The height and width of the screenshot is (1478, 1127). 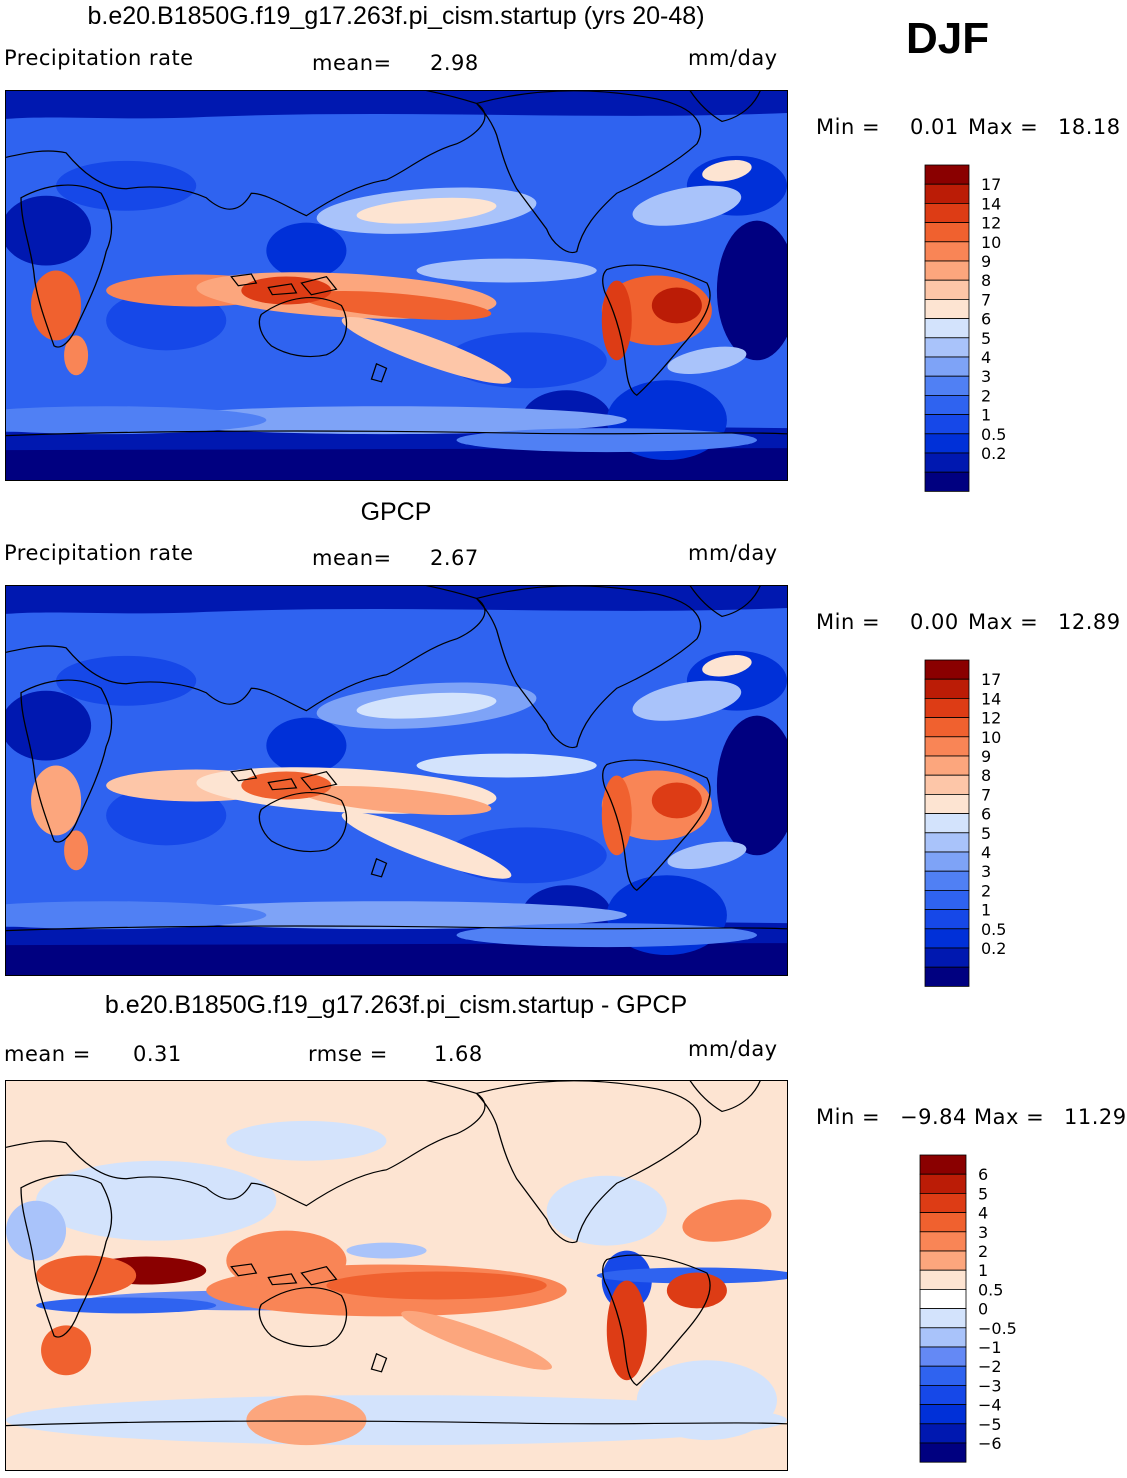 What do you see at coordinates (986, 299) in the screenshot?
I see `panel-1-colorbar-tick-label: 7` at bounding box center [986, 299].